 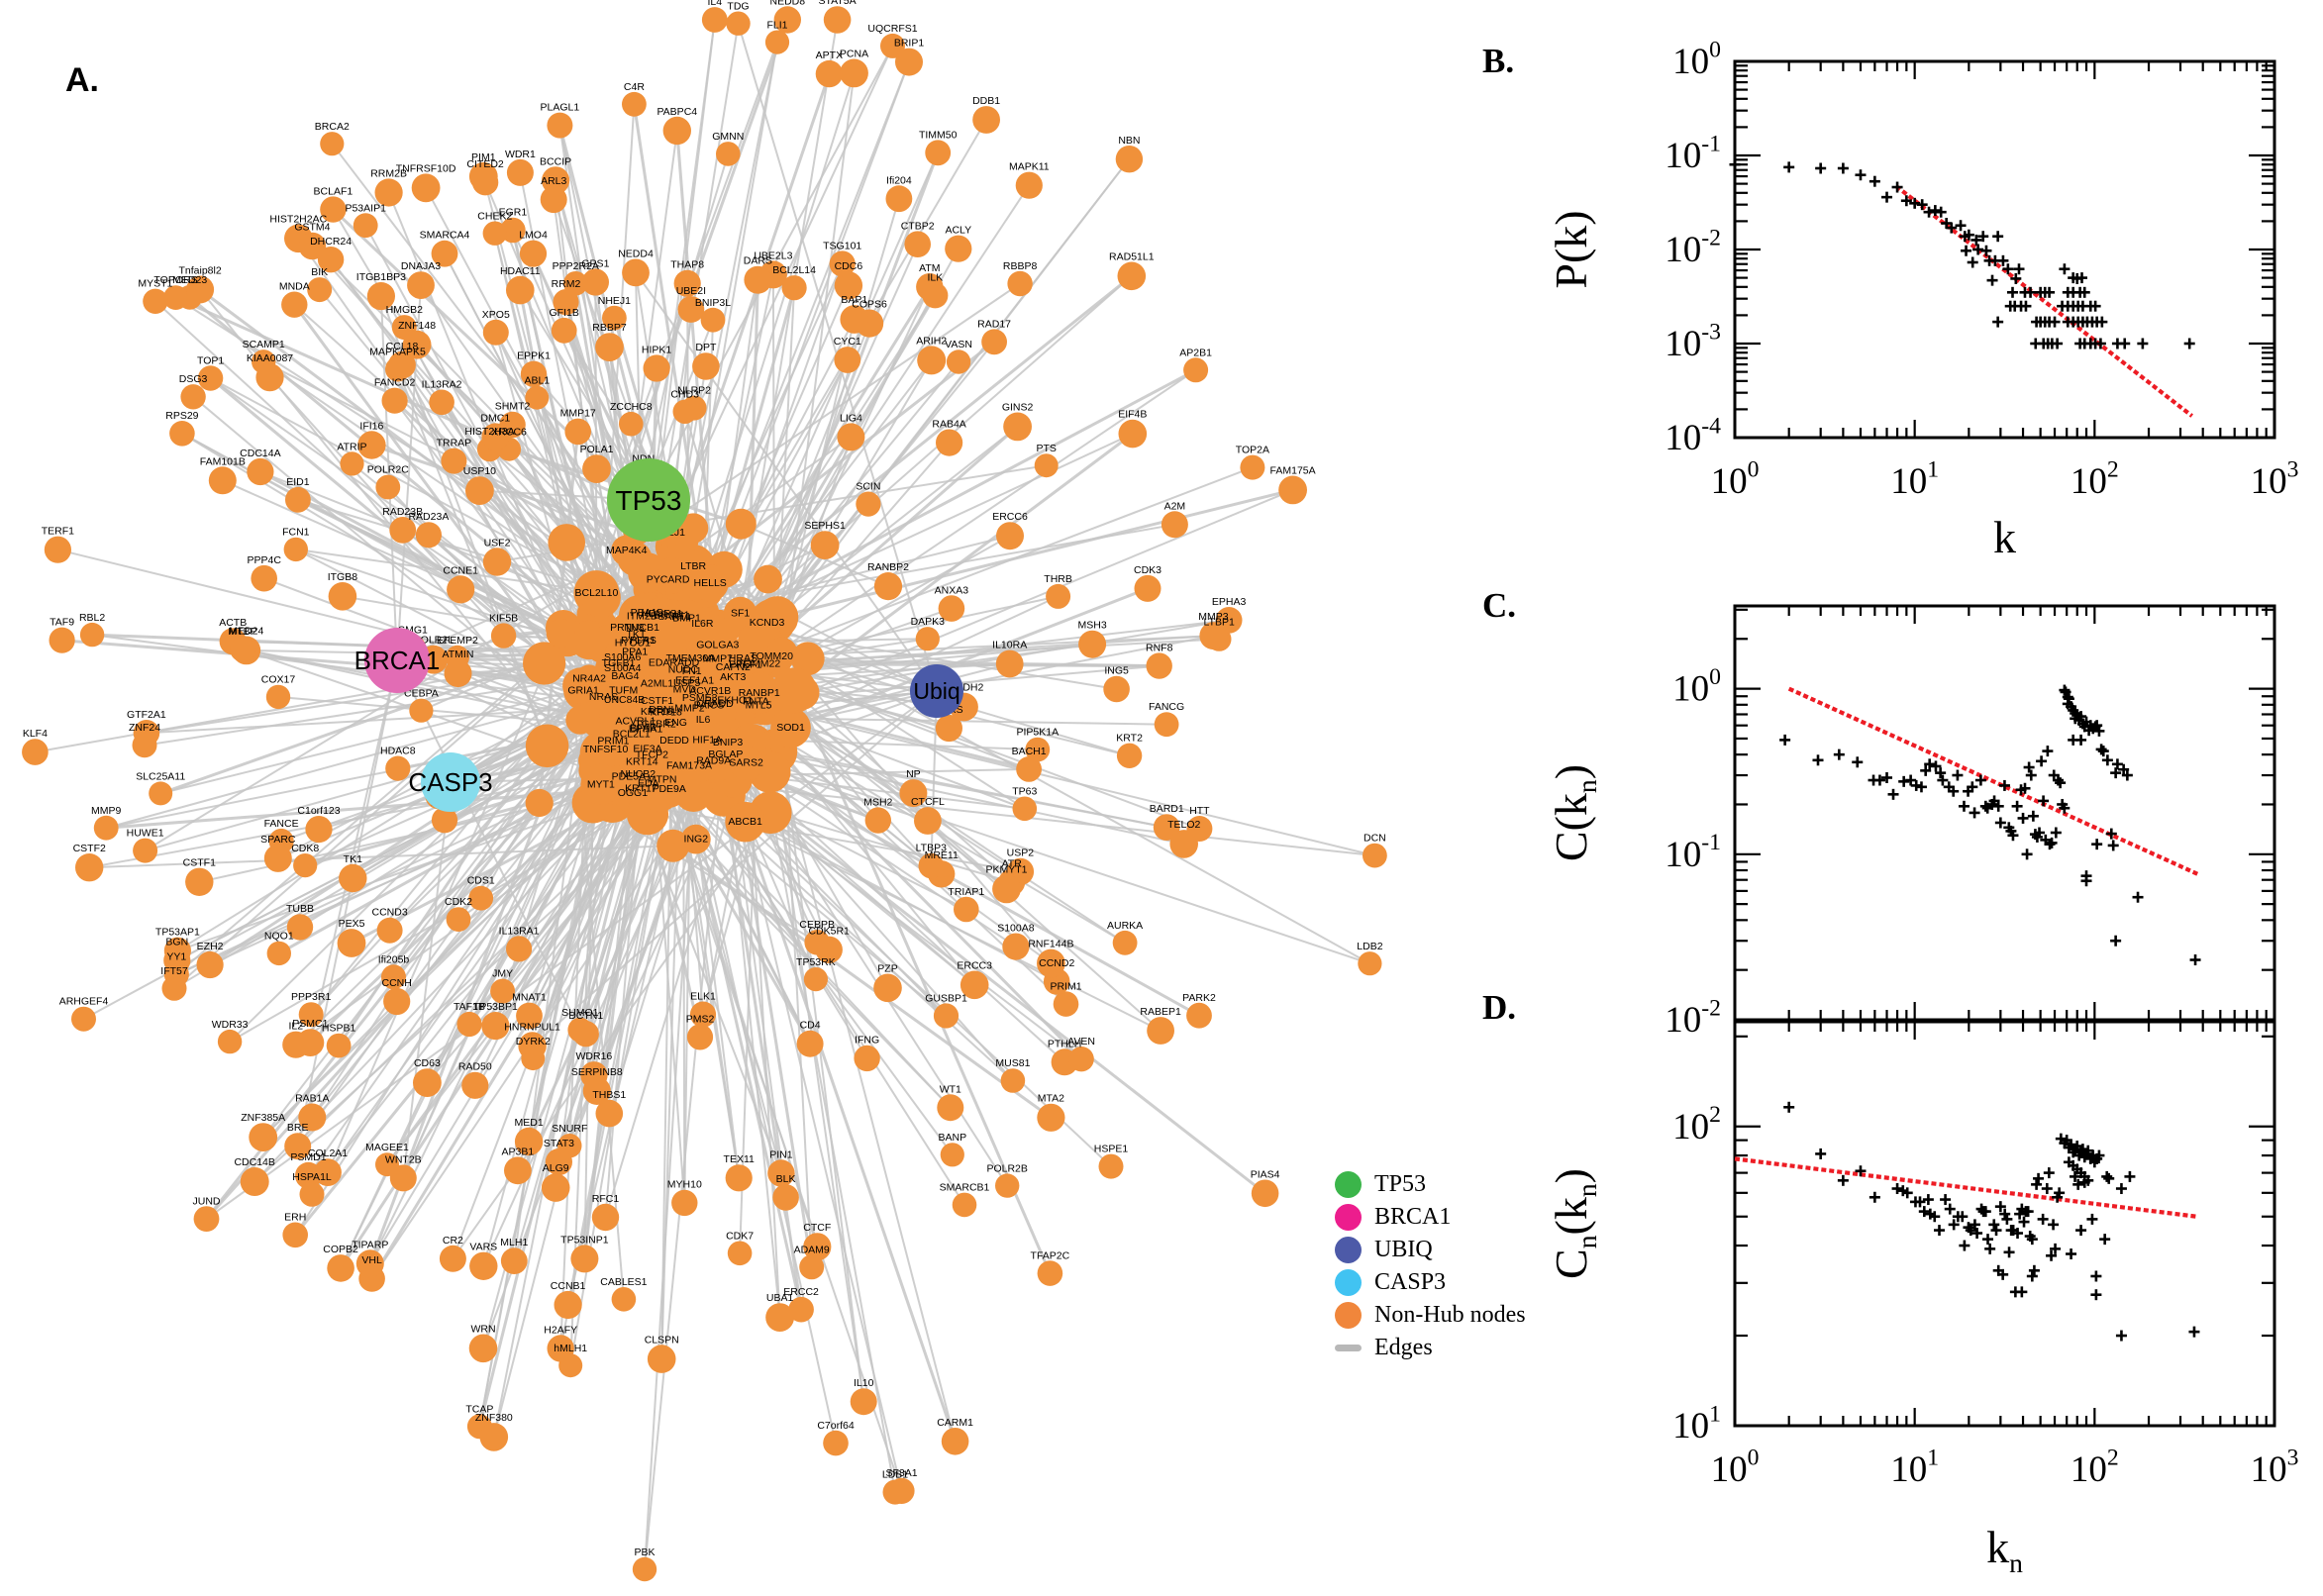 I want to click on gene-label: AKT3, so click(x=733, y=677).